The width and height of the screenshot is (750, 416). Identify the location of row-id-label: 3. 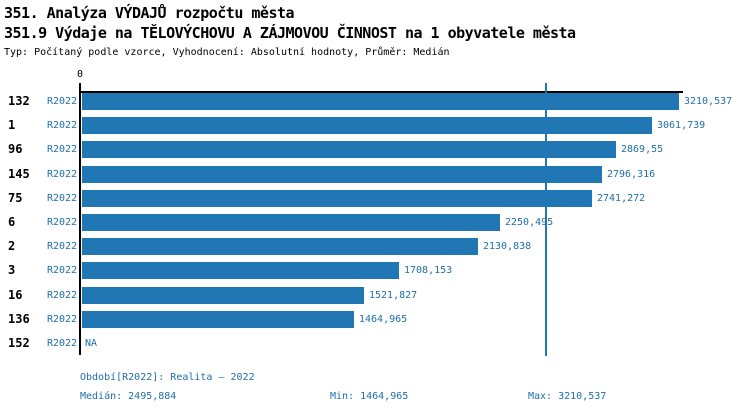
(12, 270).